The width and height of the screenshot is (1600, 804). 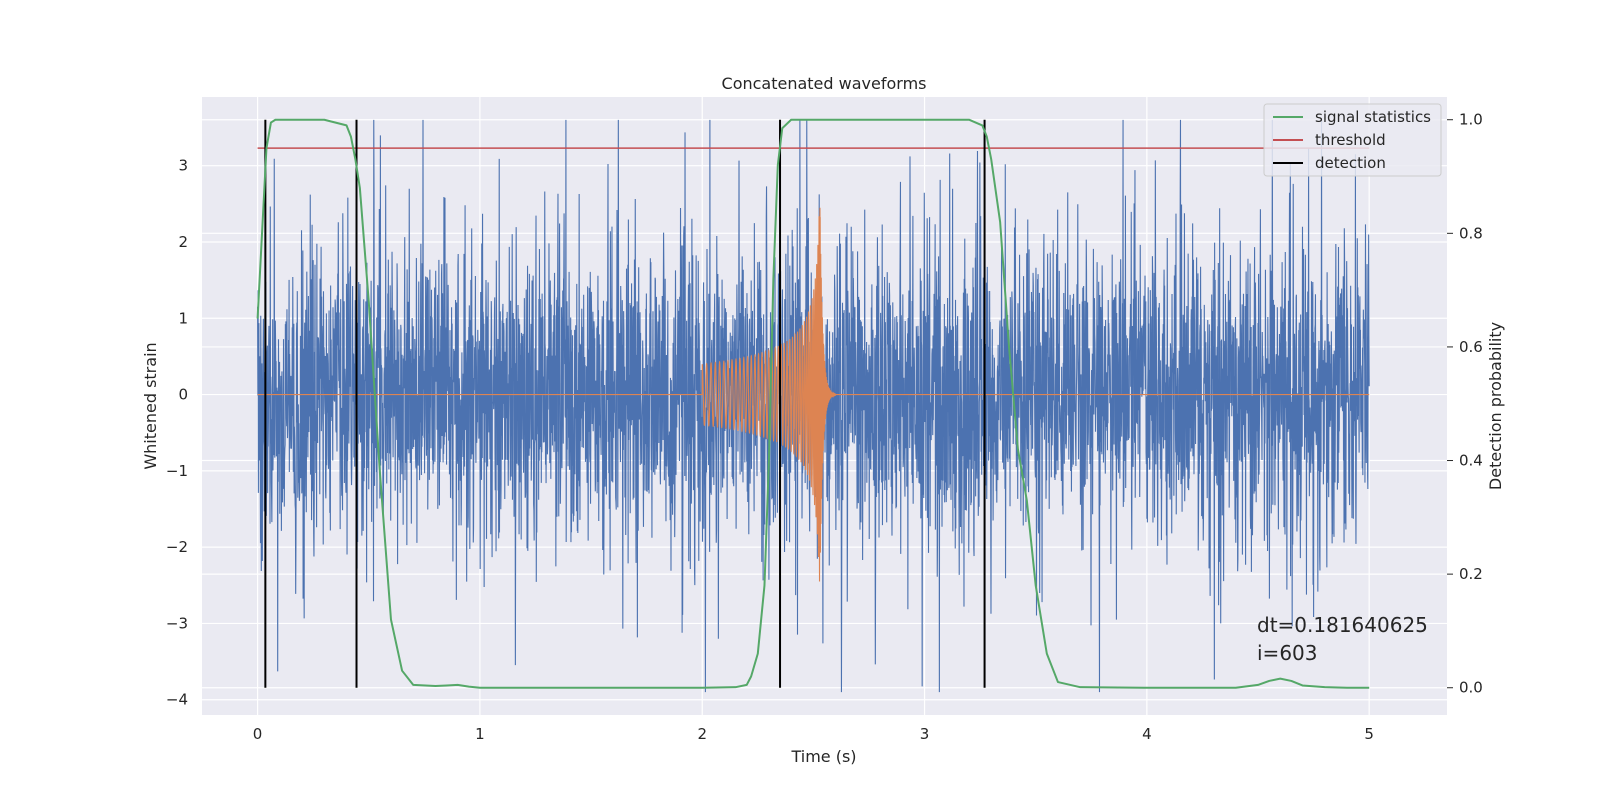 What do you see at coordinates (183, 242) in the screenshot?
I see `y-tick-label: 2` at bounding box center [183, 242].